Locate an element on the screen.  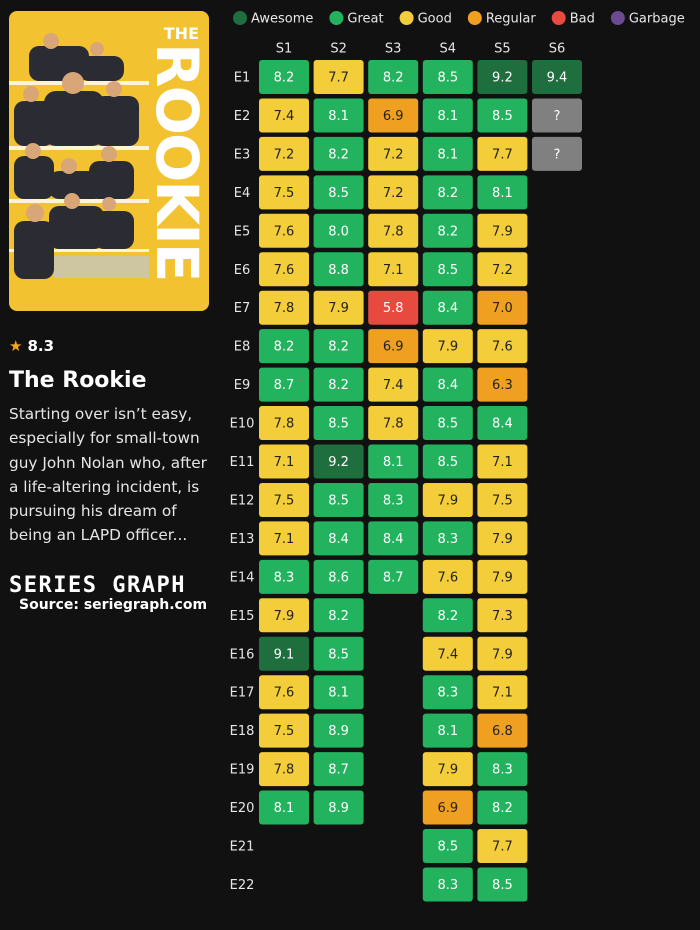
episode-label: E11 is located at coordinates (242, 462).